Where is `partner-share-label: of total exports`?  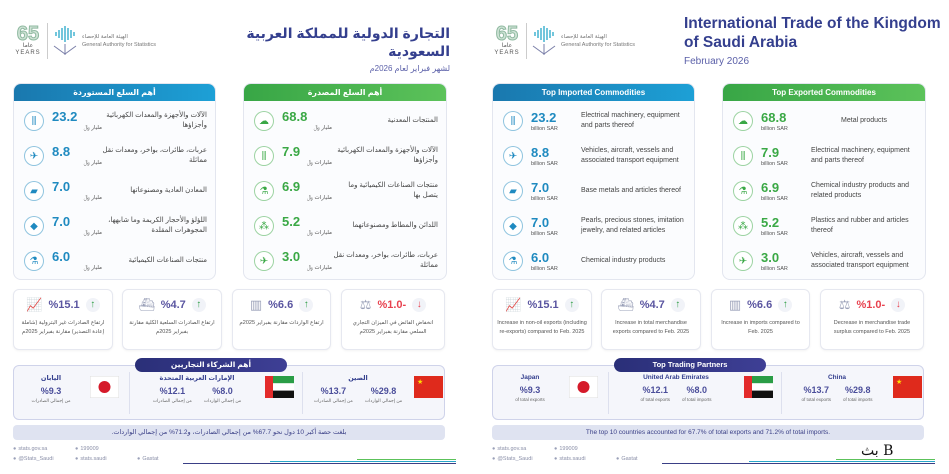 partner-share-label: of total exports is located at coordinates (655, 399).